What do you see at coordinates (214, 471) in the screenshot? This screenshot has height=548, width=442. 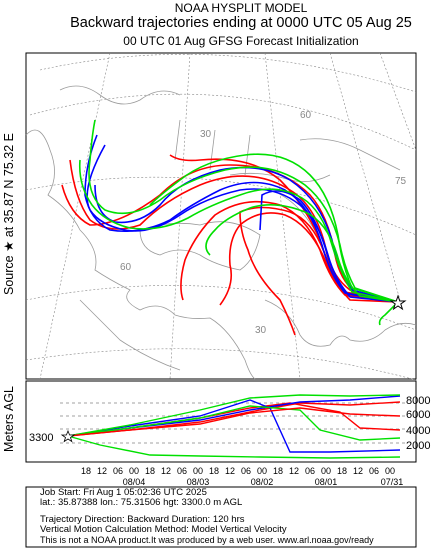 I see `hour-8: 18` at bounding box center [214, 471].